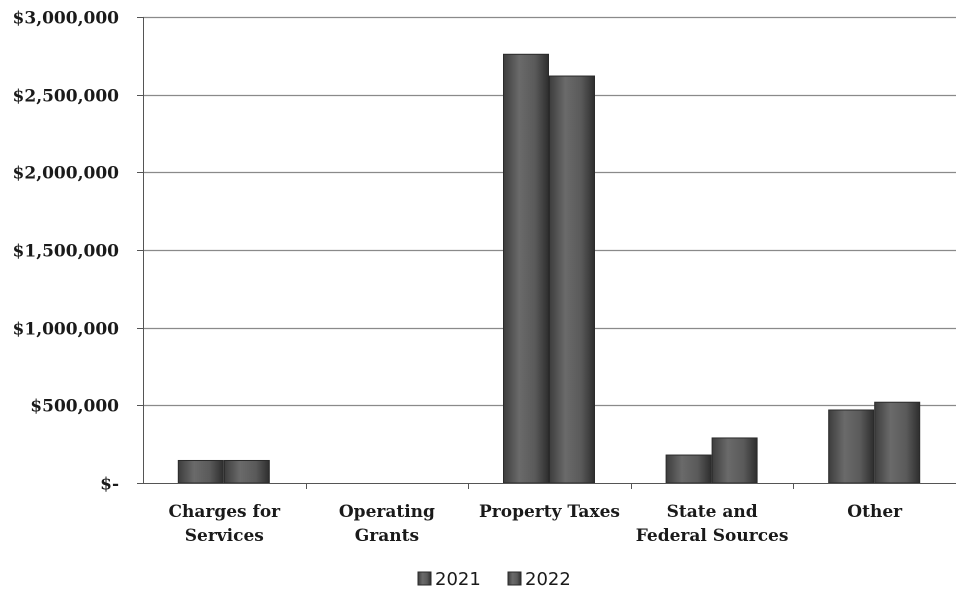 This screenshot has width=956, height=599. What do you see at coordinates (224, 512) in the screenshot?
I see `x-tick-label: Charges for` at bounding box center [224, 512].